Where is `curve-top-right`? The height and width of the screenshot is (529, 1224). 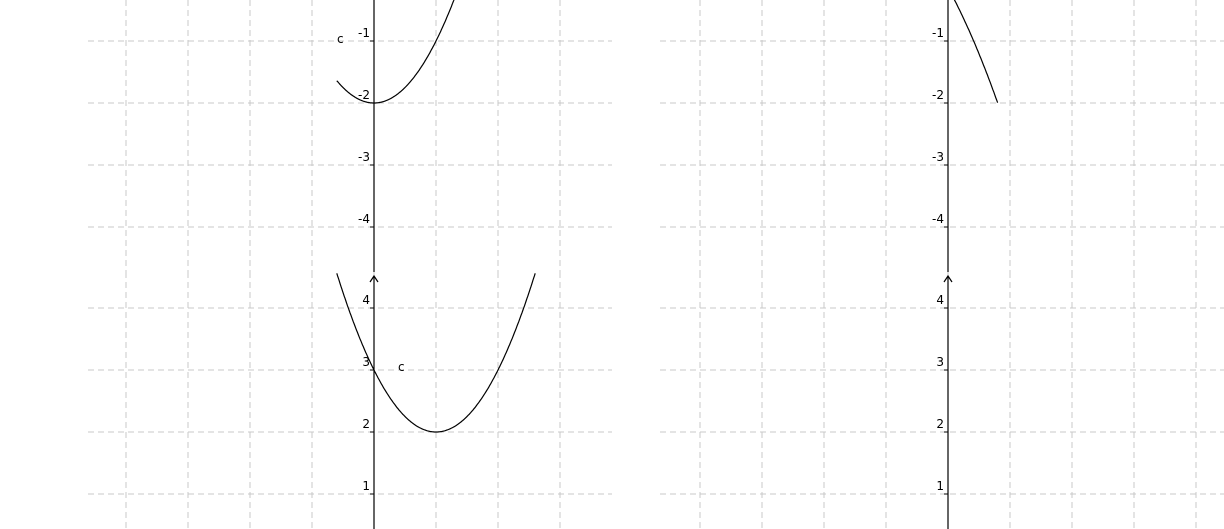 curve-top-right is located at coordinates (976, 51).